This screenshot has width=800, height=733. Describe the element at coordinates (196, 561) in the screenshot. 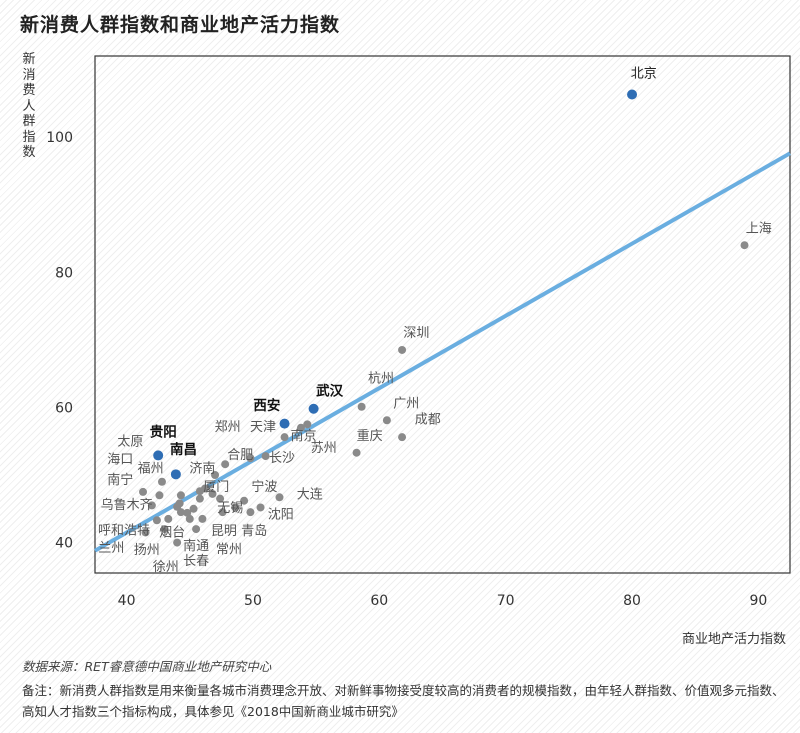

I see `point-label: 长春` at that location.